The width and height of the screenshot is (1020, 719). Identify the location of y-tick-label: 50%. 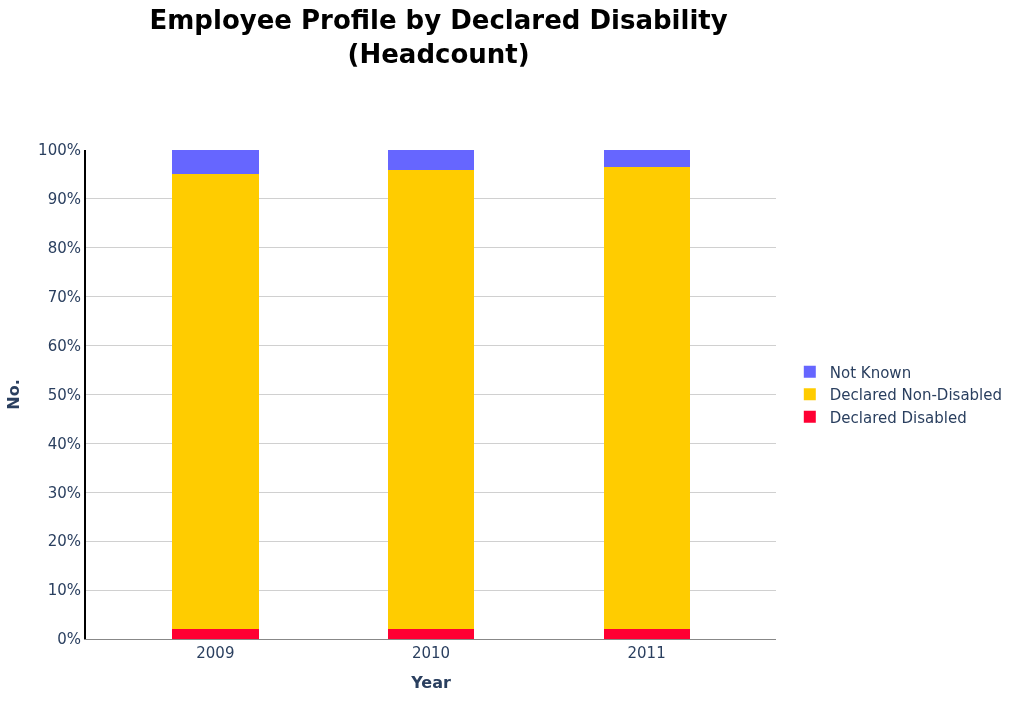
(64, 394).